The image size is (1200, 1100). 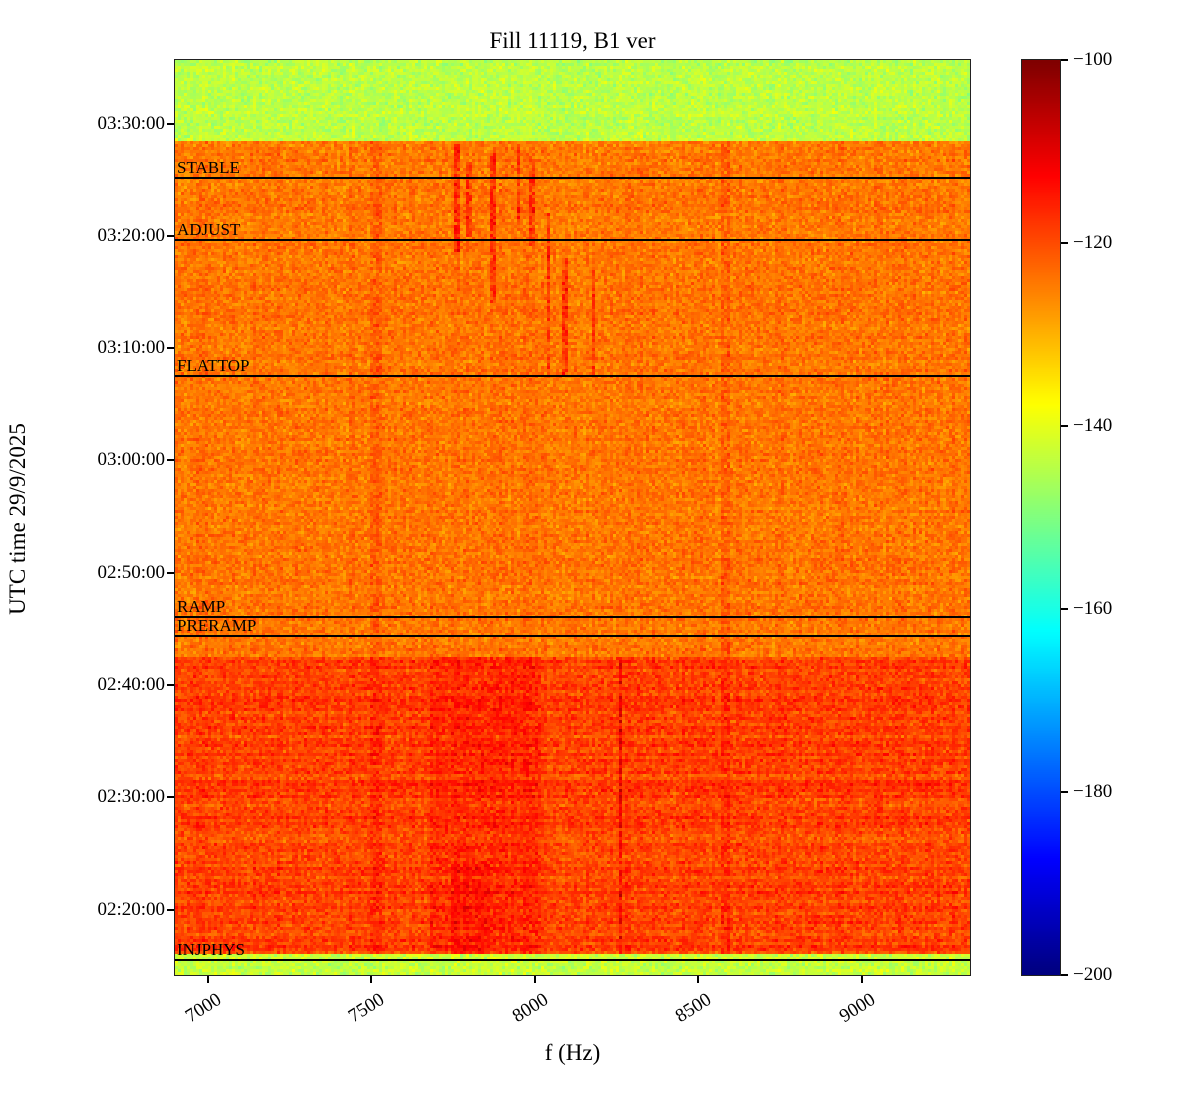 What do you see at coordinates (1093, 242) in the screenshot?
I see `colorbar-tick-label: −120` at bounding box center [1093, 242].